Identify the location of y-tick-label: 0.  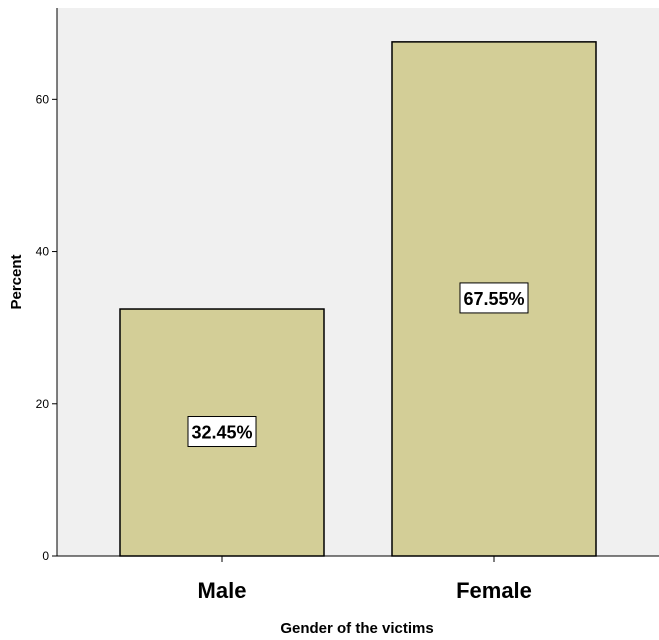
(45, 556).